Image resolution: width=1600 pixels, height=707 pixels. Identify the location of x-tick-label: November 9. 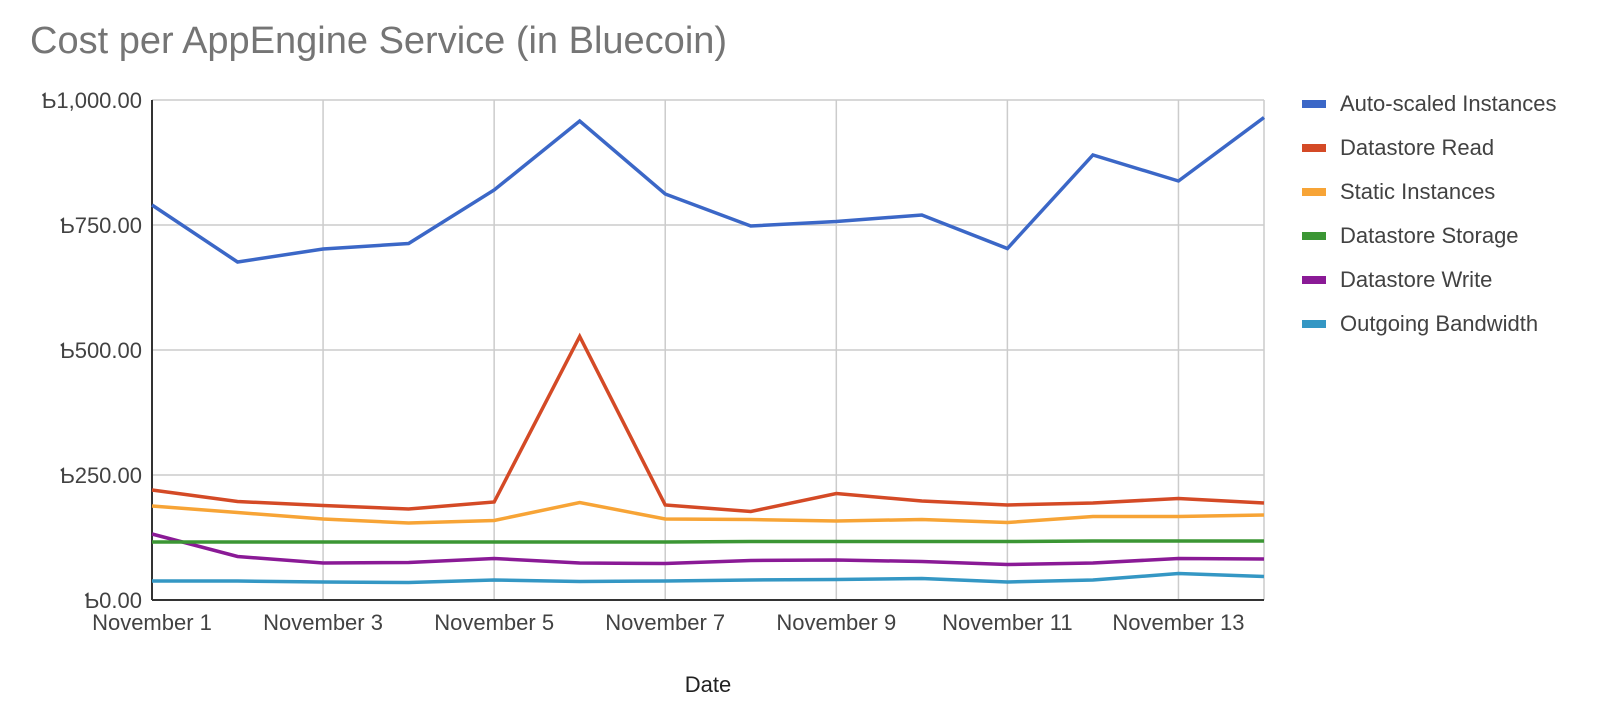
(836, 622).